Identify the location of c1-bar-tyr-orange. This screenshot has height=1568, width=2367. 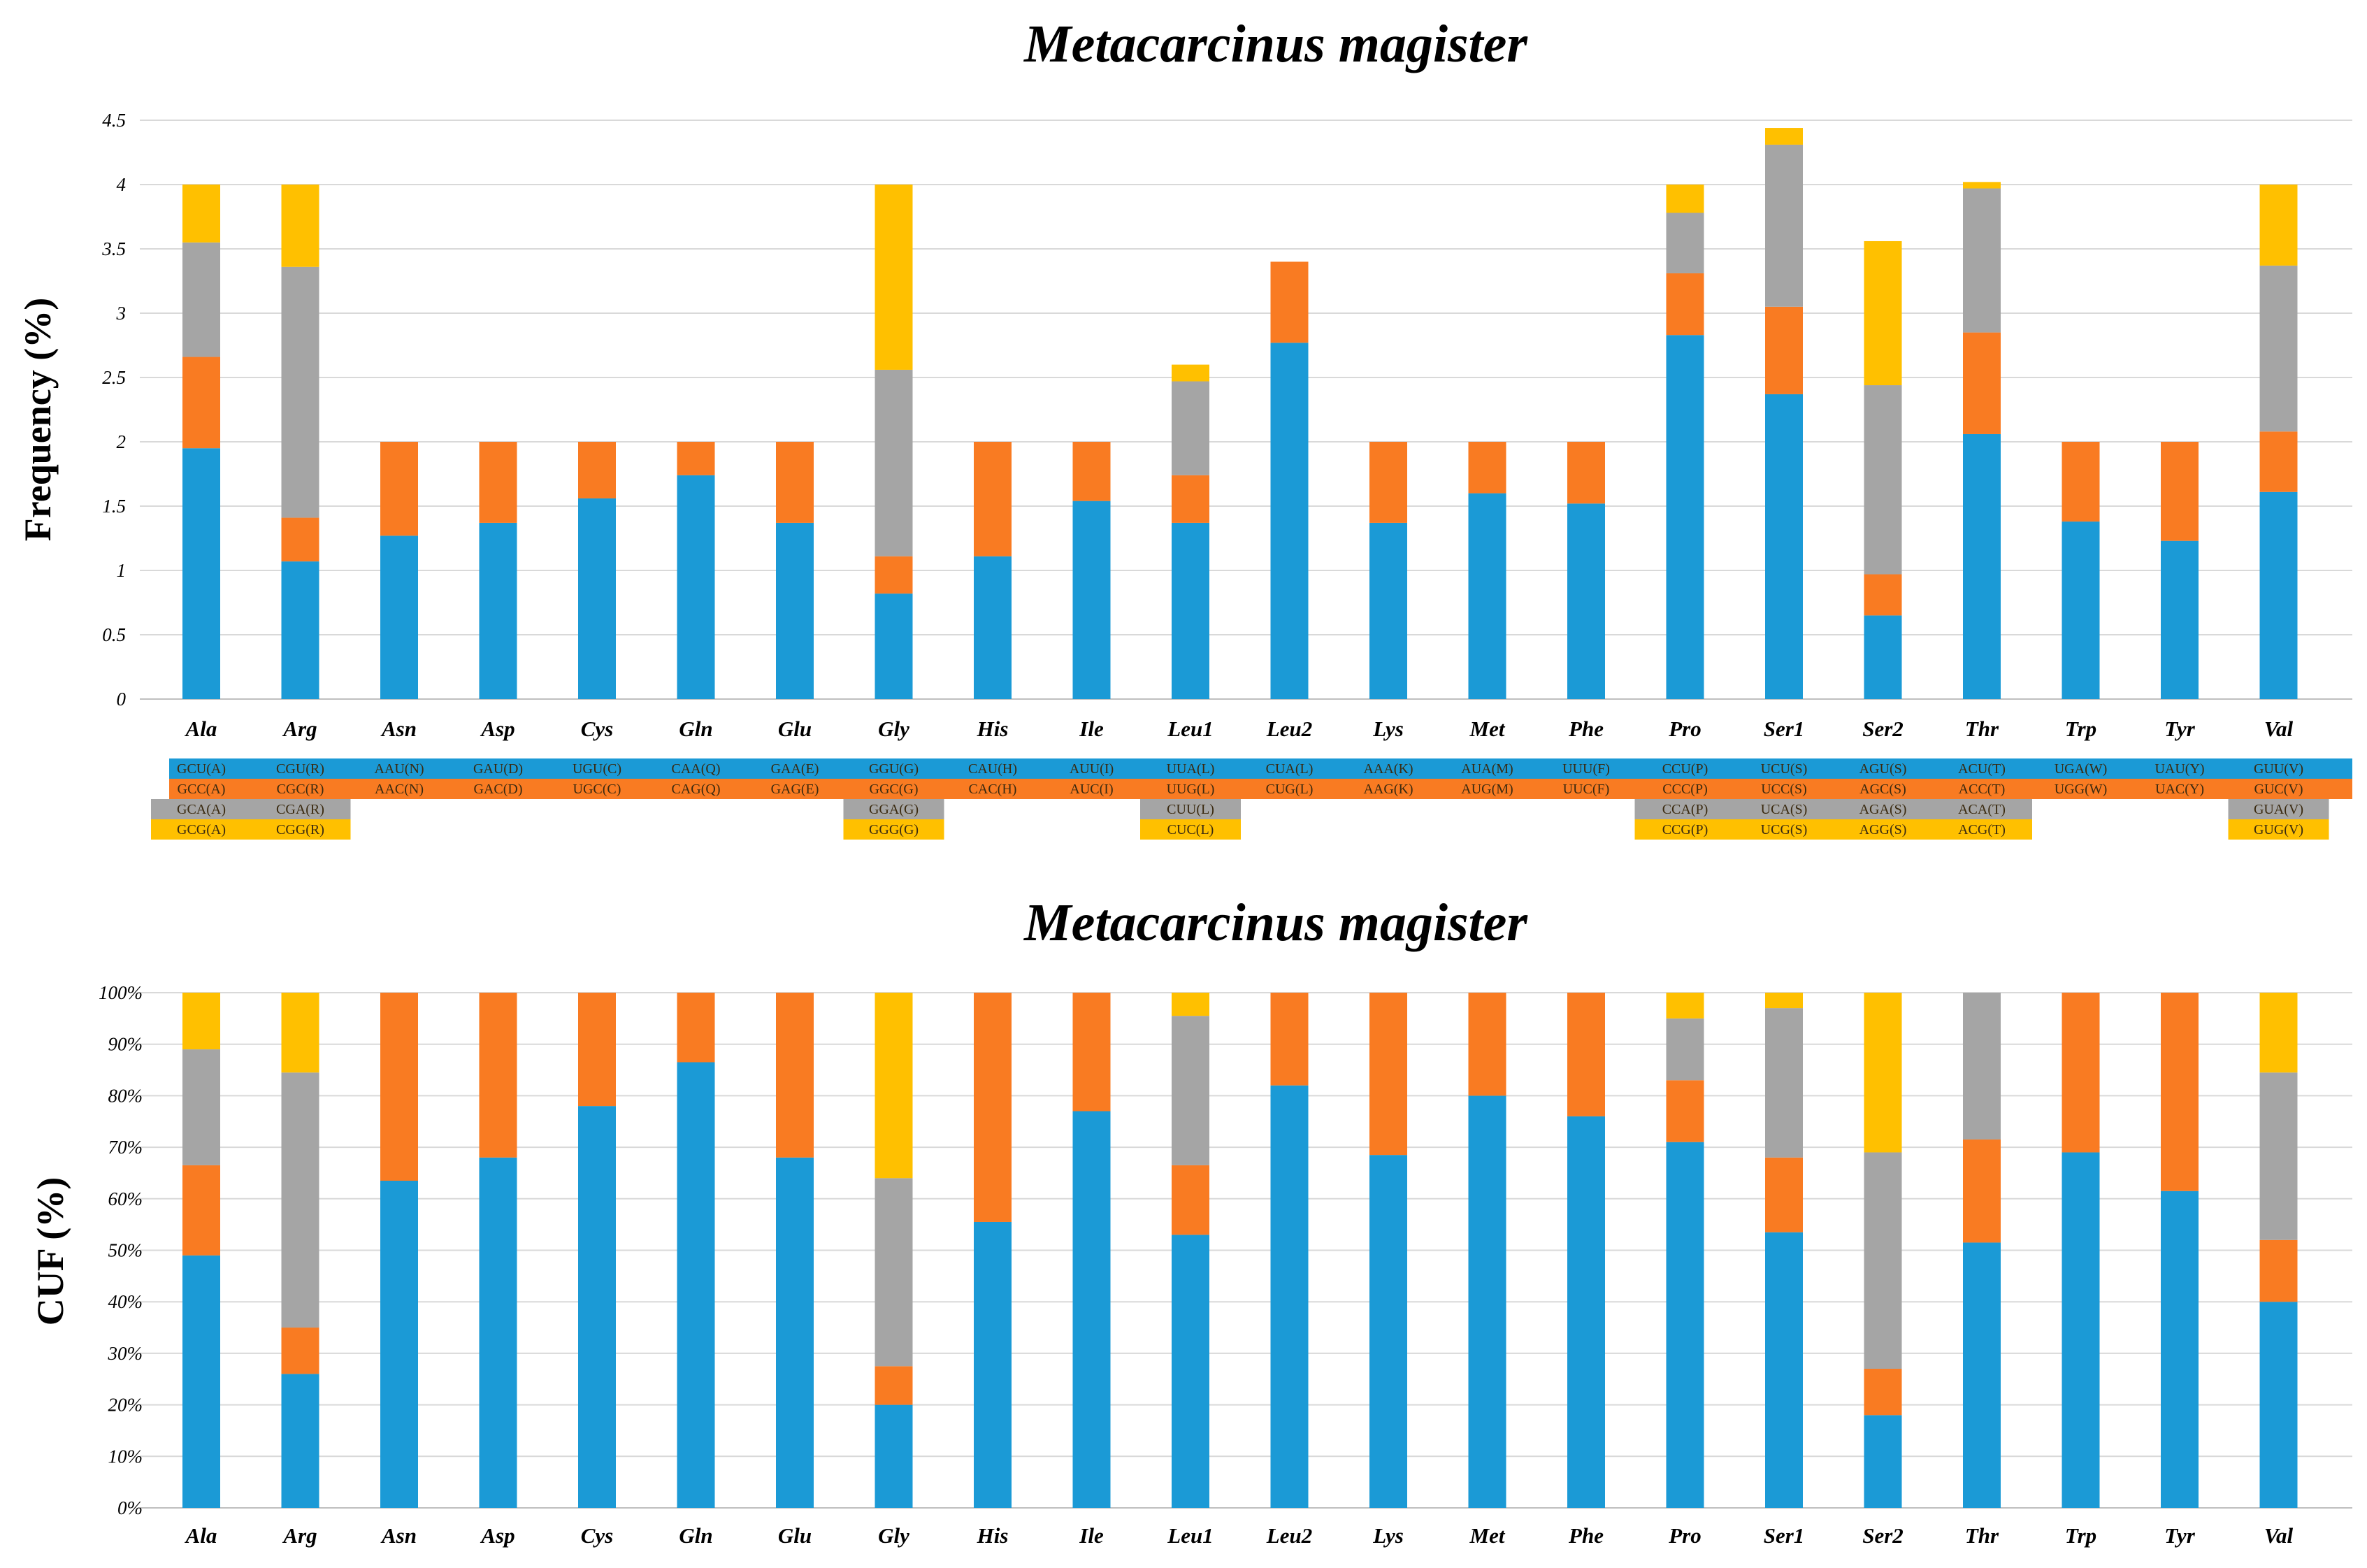
(2180, 491).